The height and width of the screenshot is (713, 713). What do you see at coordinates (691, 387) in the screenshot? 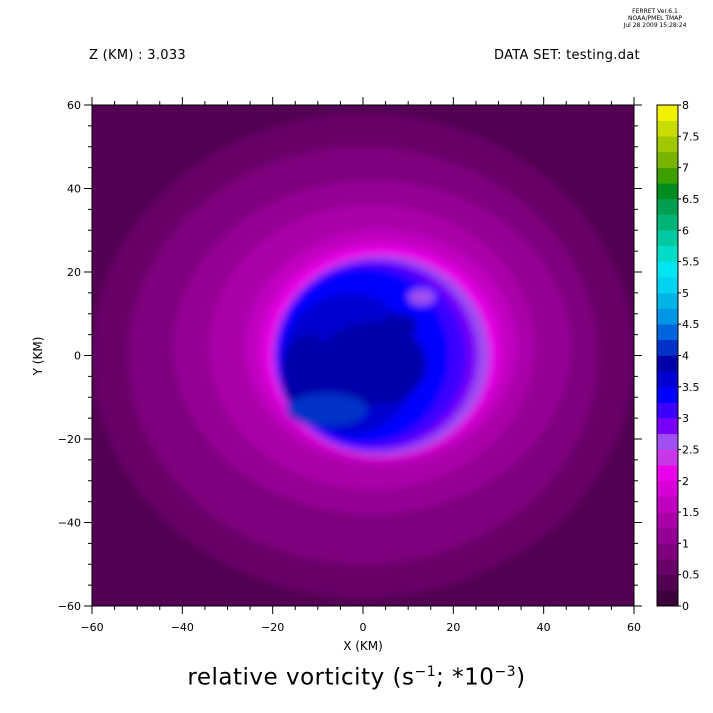
I see `colorbar-label: 3.5` at bounding box center [691, 387].